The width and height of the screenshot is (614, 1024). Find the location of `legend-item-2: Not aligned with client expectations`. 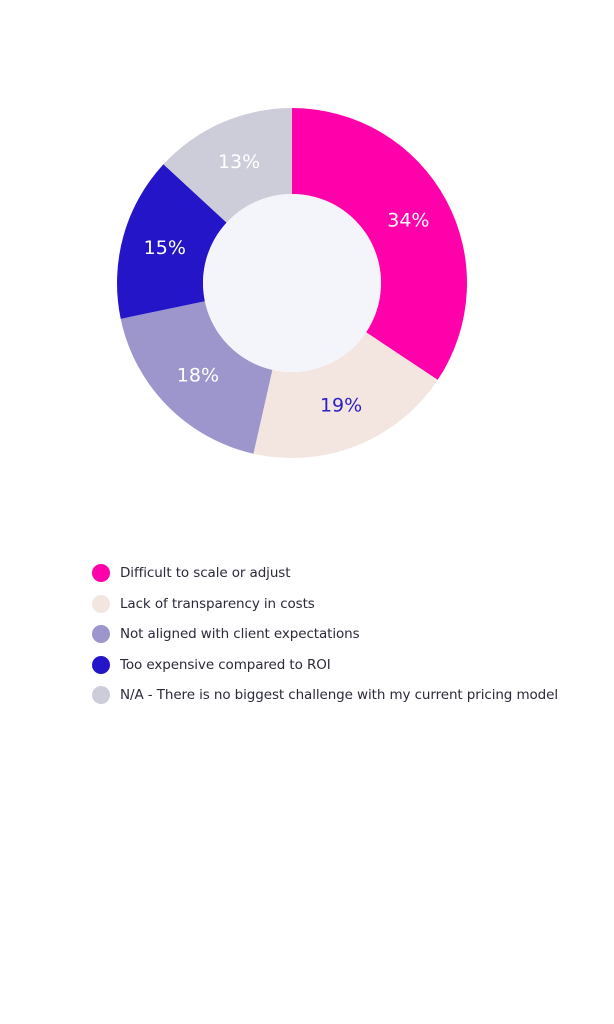

legend-item-2: Not aligned with client expectations is located at coordinates (325, 634).